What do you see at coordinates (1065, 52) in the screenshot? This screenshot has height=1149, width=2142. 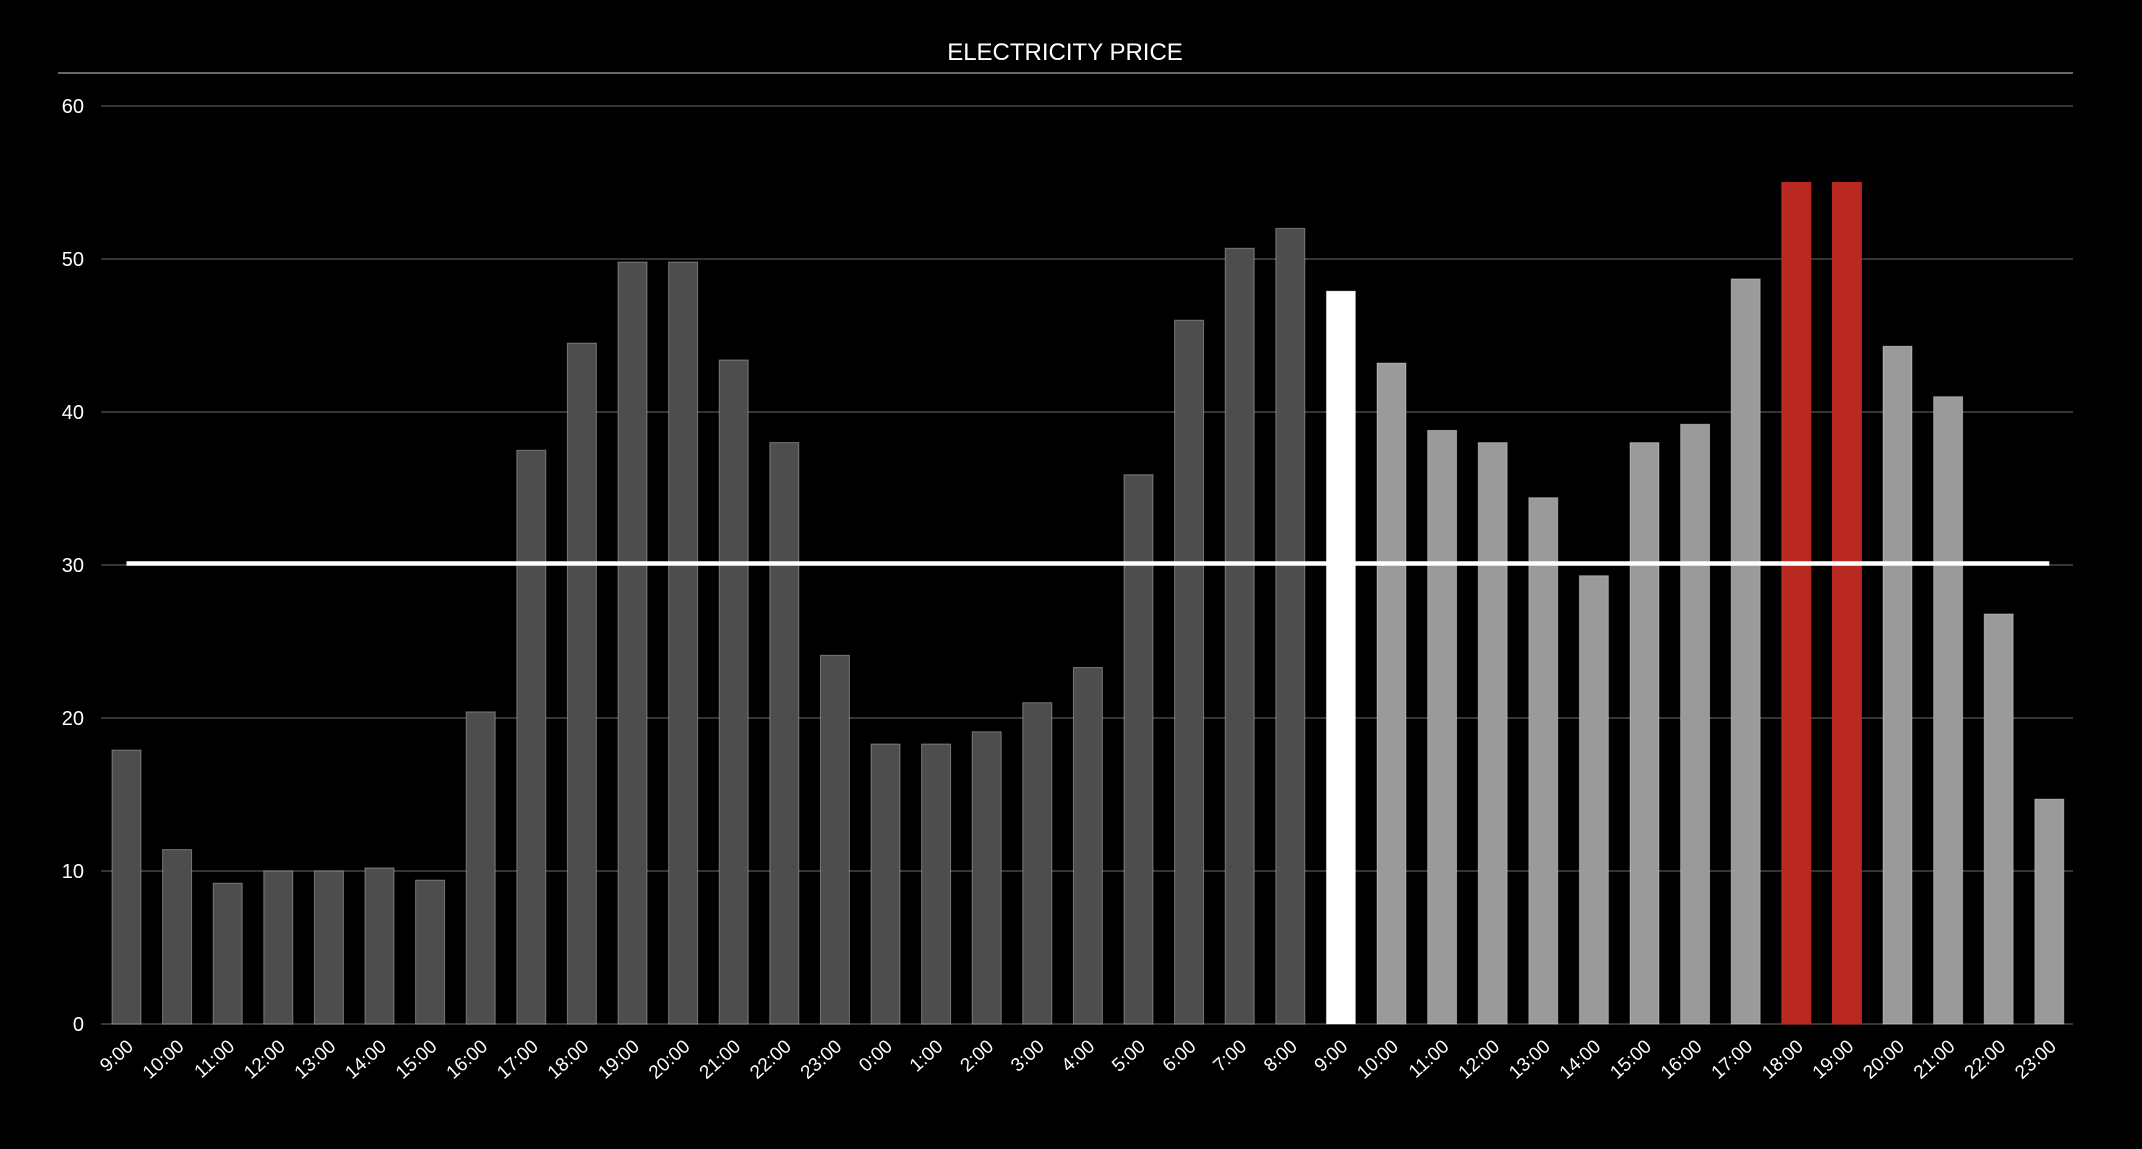 I see `chart-title: ELECTRICITY PRICE` at bounding box center [1065, 52].